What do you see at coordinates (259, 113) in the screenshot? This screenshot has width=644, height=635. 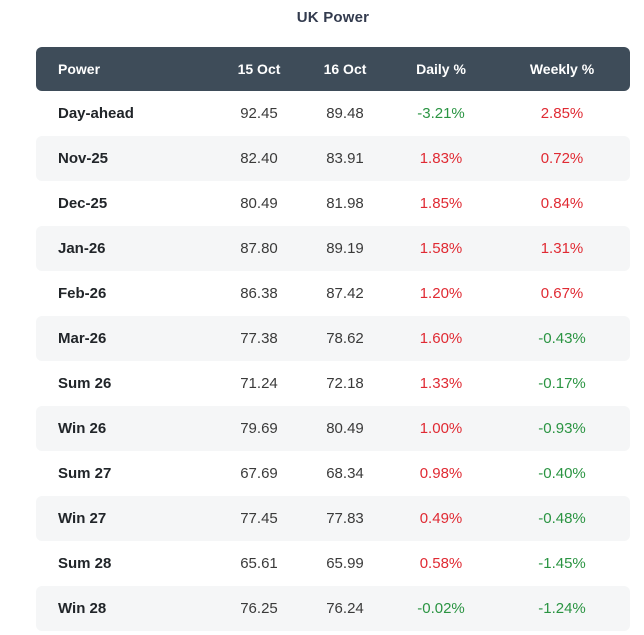 I see `price-15-oct: 92.45` at bounding box center [259, 113].